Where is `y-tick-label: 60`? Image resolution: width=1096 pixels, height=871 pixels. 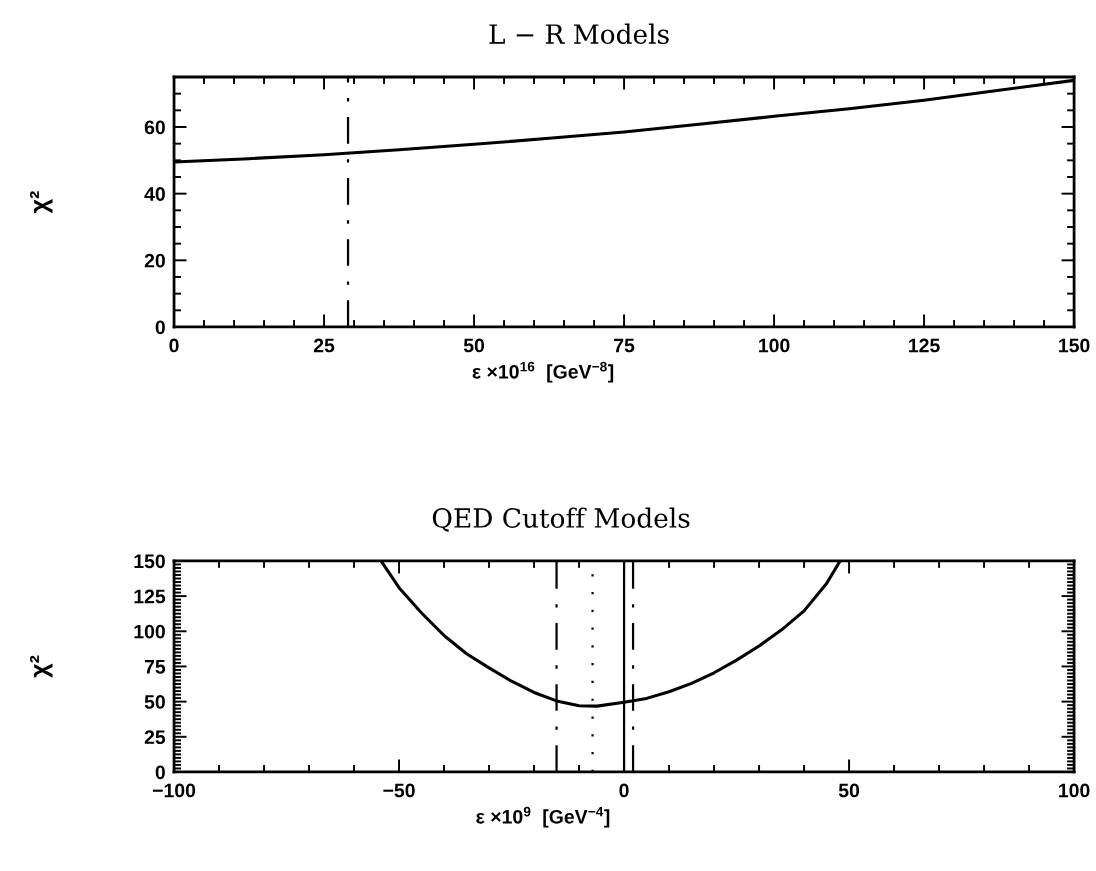 y-tick-label: 60 is located at coordinates (154, 127).